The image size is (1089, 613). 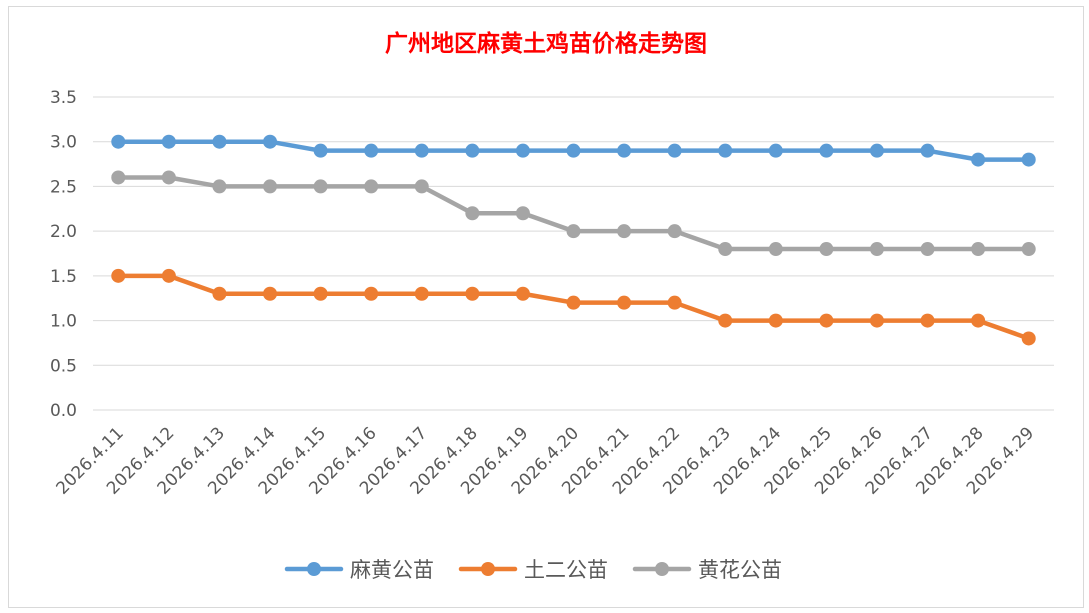 I want to click on series-line, so click(x=573, y=213).